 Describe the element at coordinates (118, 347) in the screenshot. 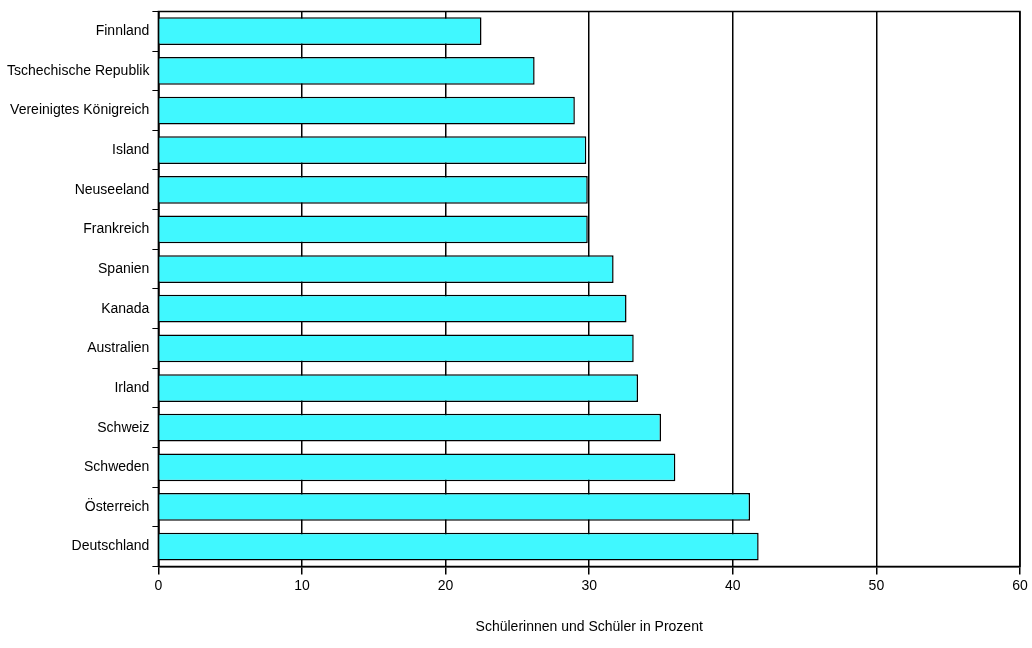

I see `y-tick-label: Australien` at that location.